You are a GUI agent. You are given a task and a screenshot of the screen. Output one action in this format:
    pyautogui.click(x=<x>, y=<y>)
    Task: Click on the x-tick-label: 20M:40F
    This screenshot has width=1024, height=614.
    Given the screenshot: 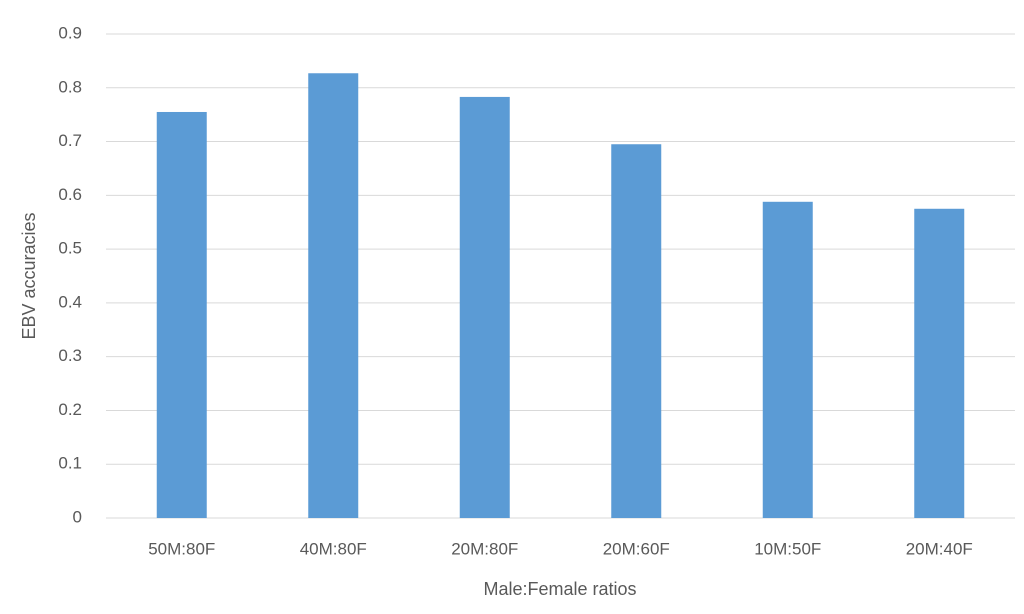 What is the action you would take?
    pyautogui.click(x=939, y=548)
    